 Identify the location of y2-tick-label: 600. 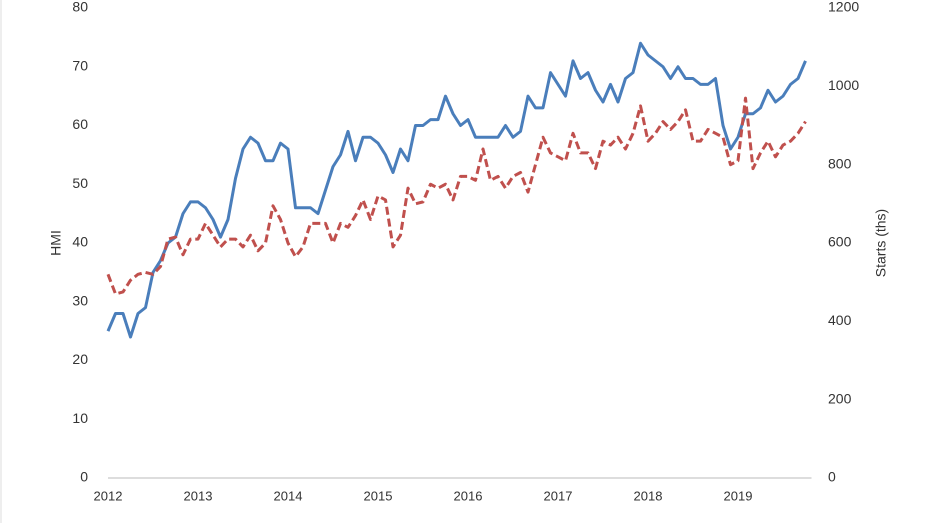
(840, 242).